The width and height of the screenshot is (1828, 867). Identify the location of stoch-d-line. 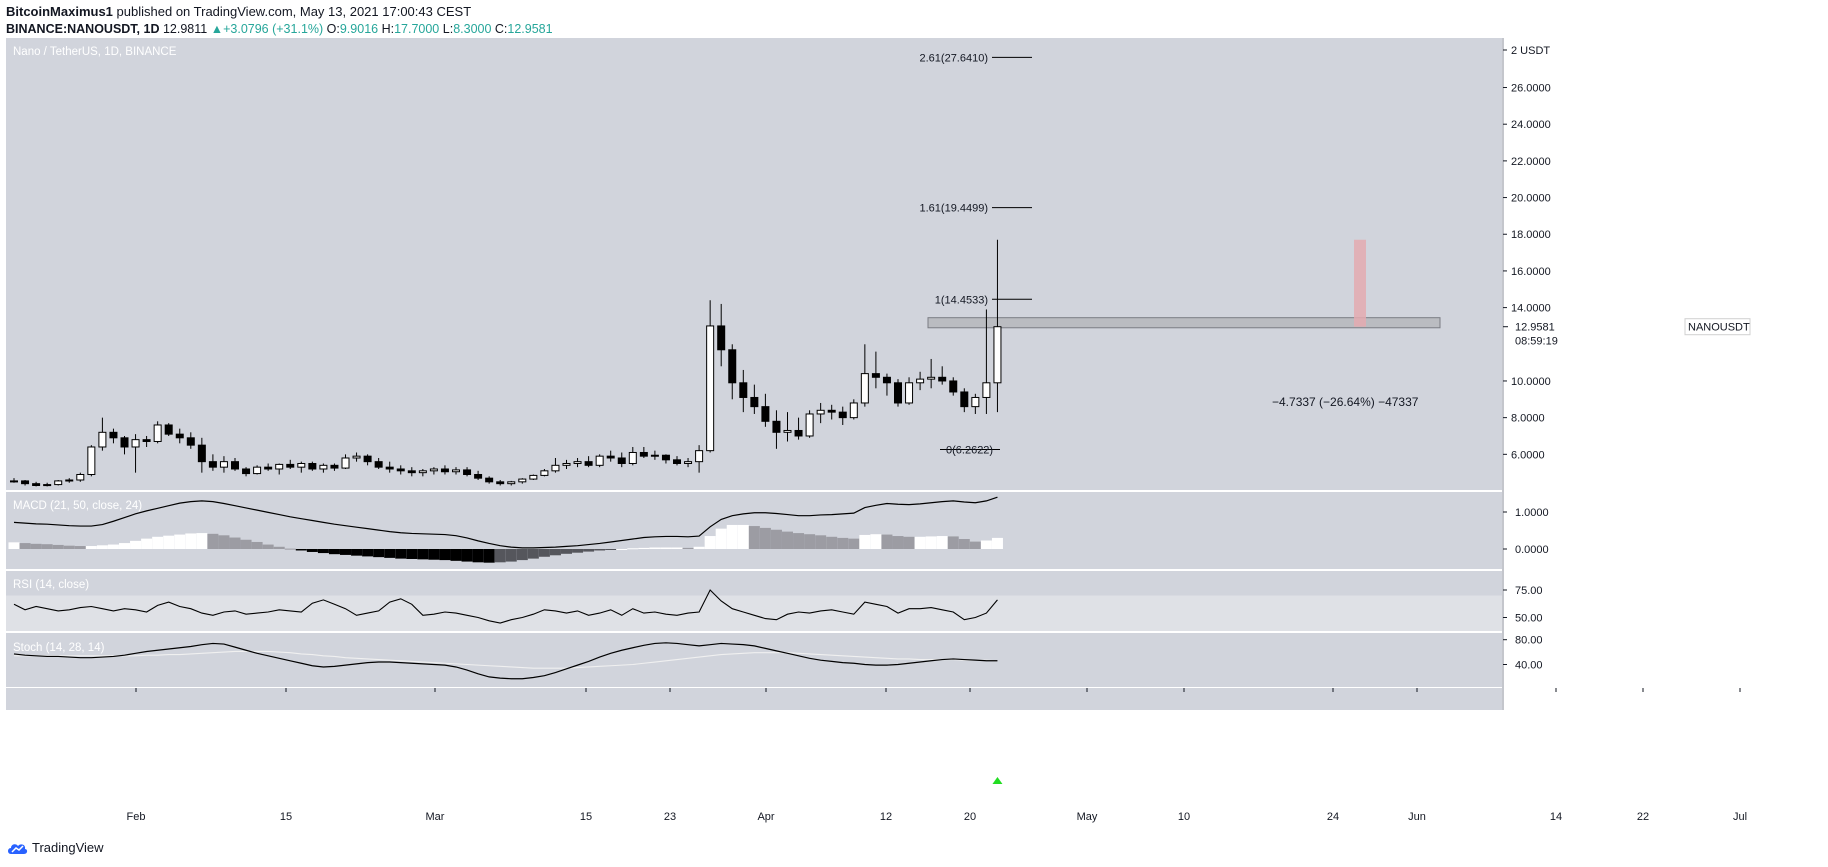
(506, 659).